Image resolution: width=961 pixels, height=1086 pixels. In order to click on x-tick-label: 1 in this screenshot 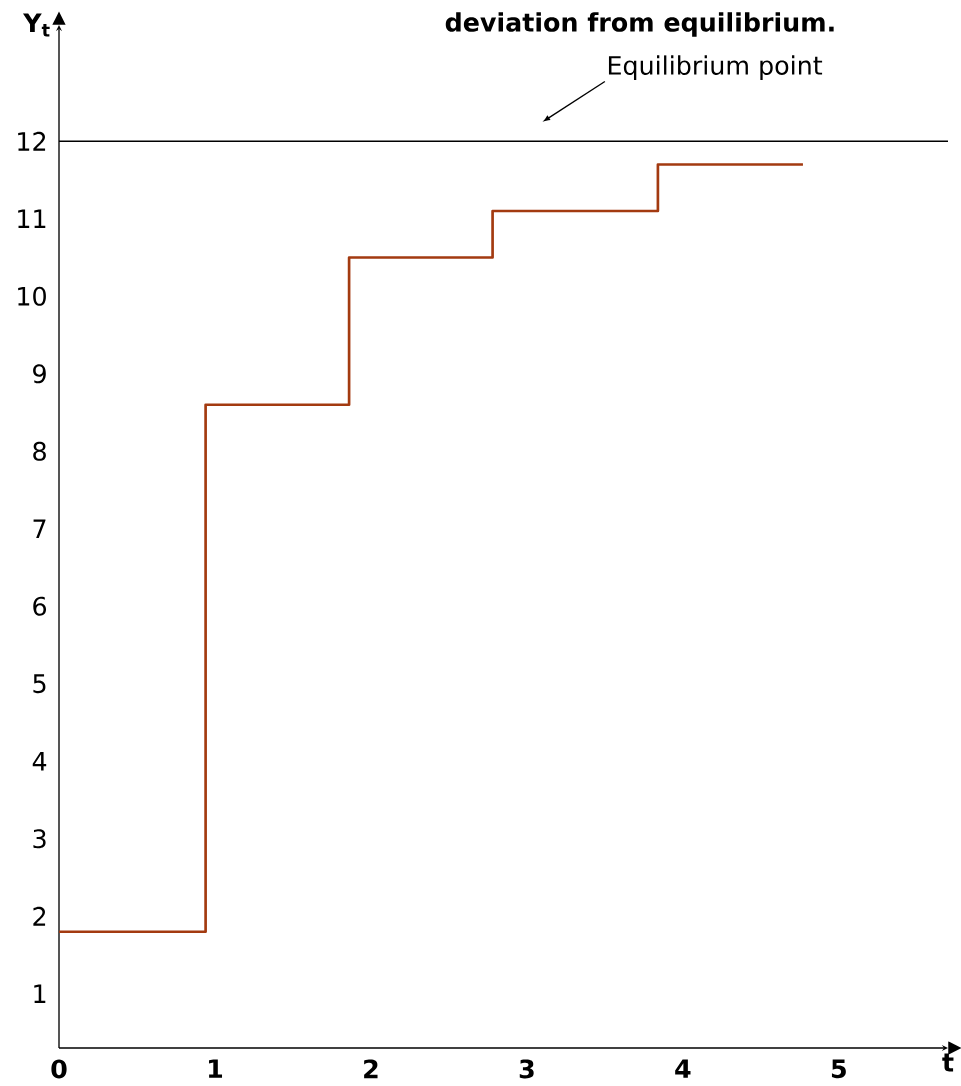, I will do `click(216, 1068)`.